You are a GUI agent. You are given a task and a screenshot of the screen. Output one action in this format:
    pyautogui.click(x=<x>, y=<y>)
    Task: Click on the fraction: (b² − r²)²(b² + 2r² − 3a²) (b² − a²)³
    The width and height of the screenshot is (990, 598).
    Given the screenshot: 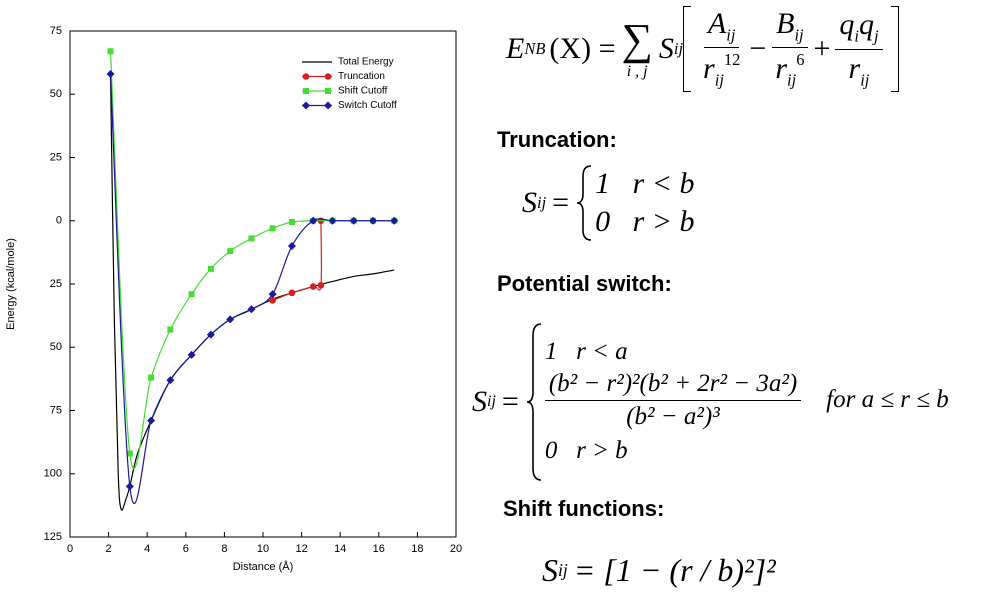 What is the action you would take?
    pyautogui.click(x=673, y=400)
    